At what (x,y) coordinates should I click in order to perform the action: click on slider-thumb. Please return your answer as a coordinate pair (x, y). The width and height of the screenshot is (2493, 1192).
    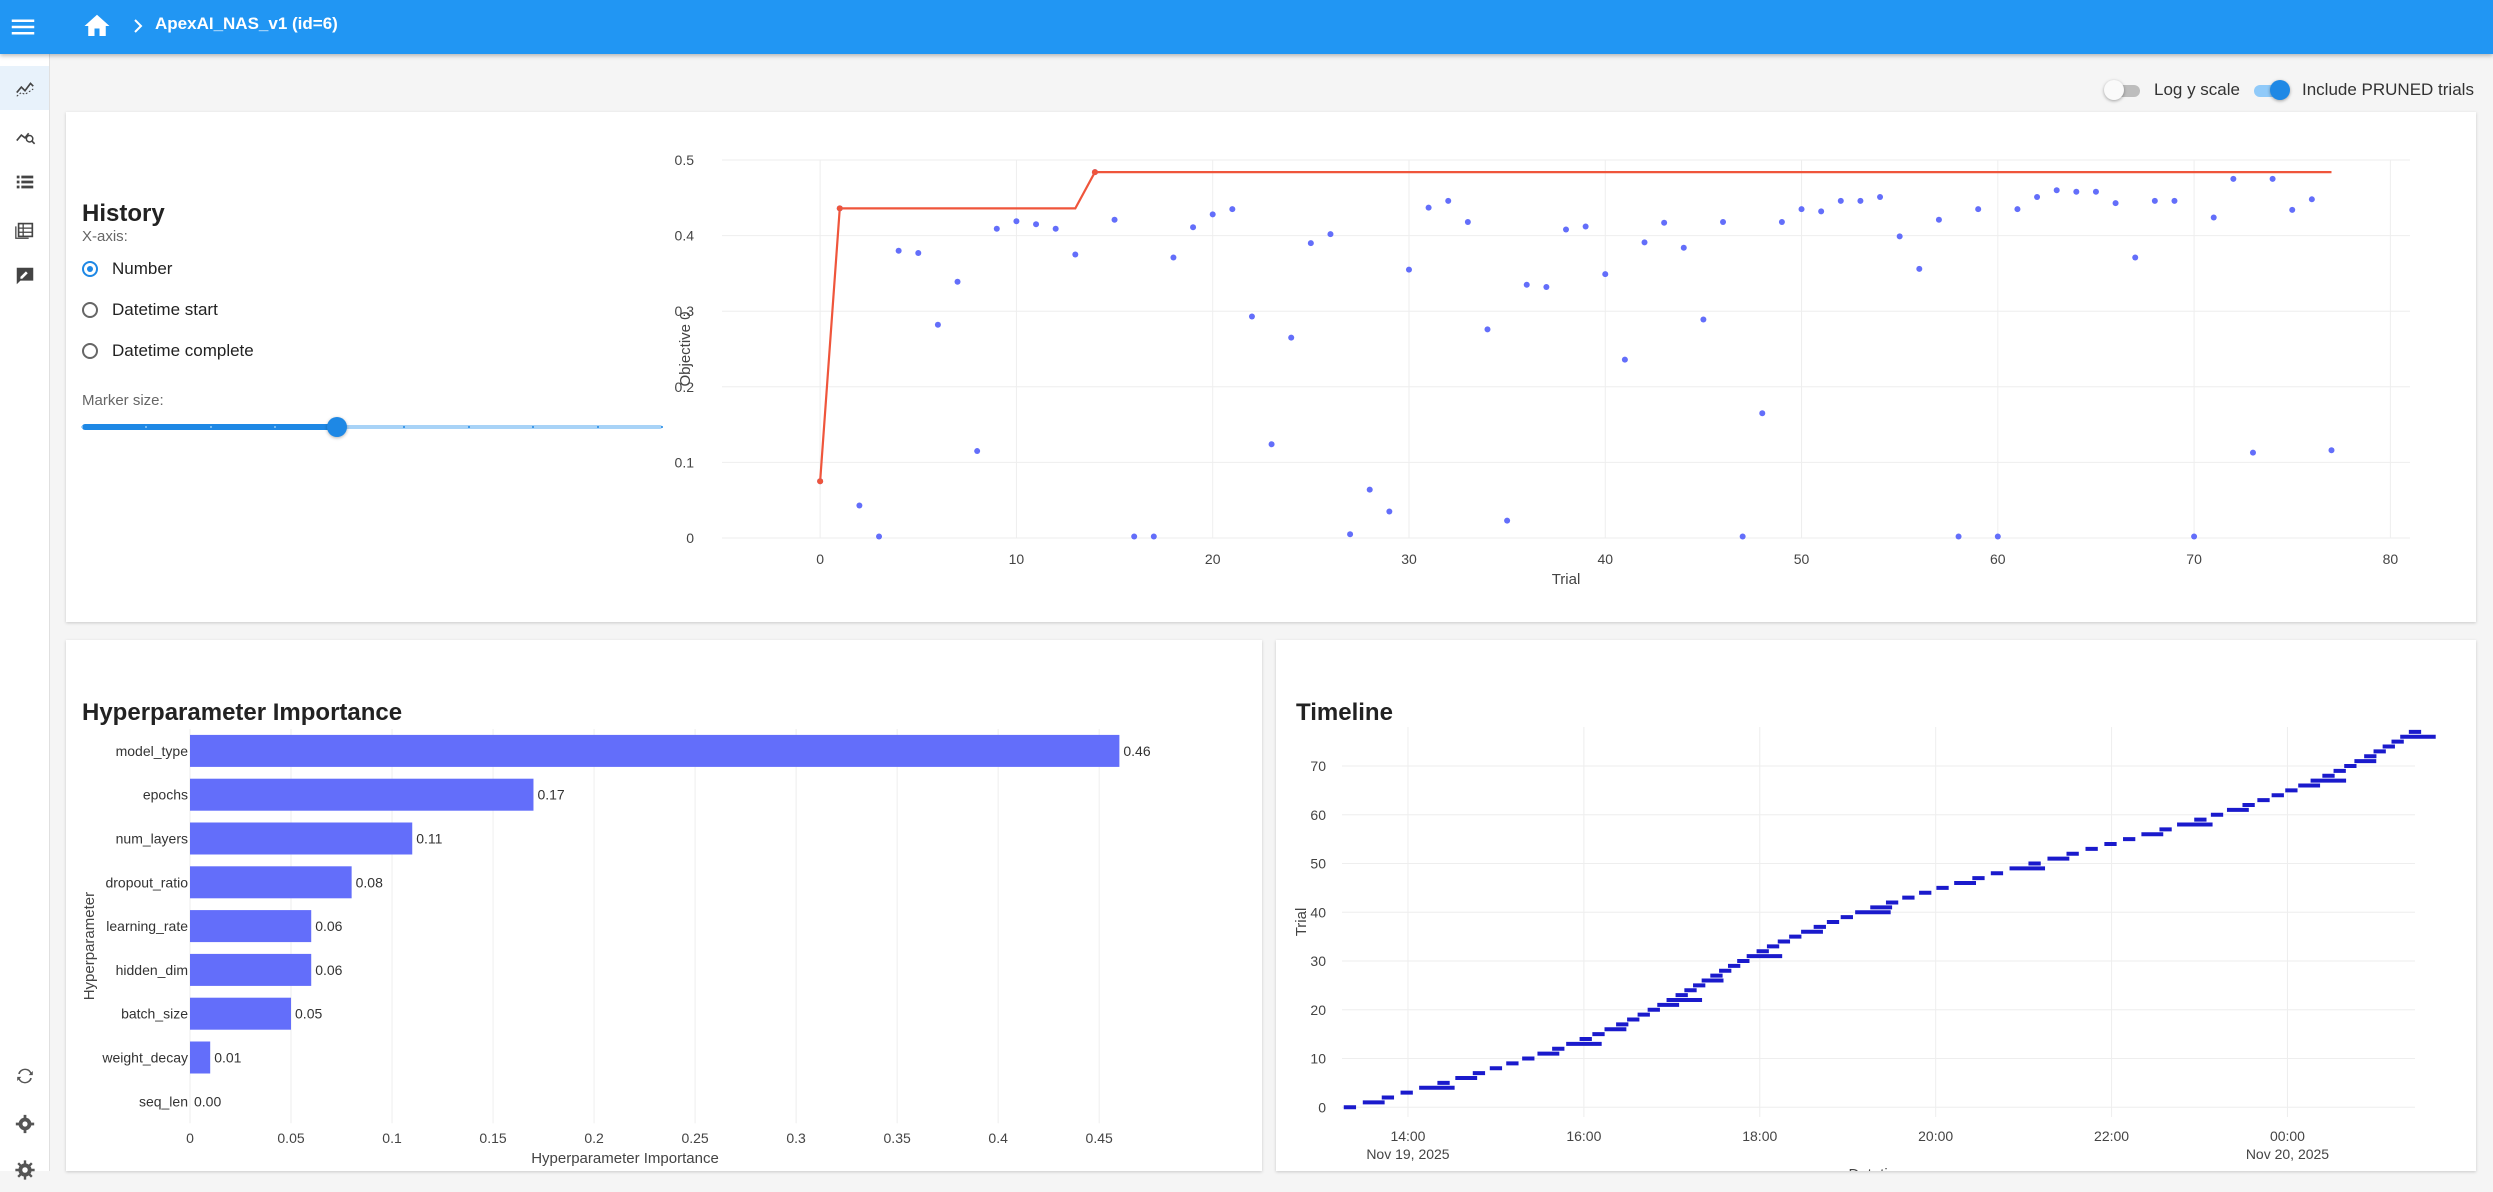
    Looking at the image, I should click on (337, 427).